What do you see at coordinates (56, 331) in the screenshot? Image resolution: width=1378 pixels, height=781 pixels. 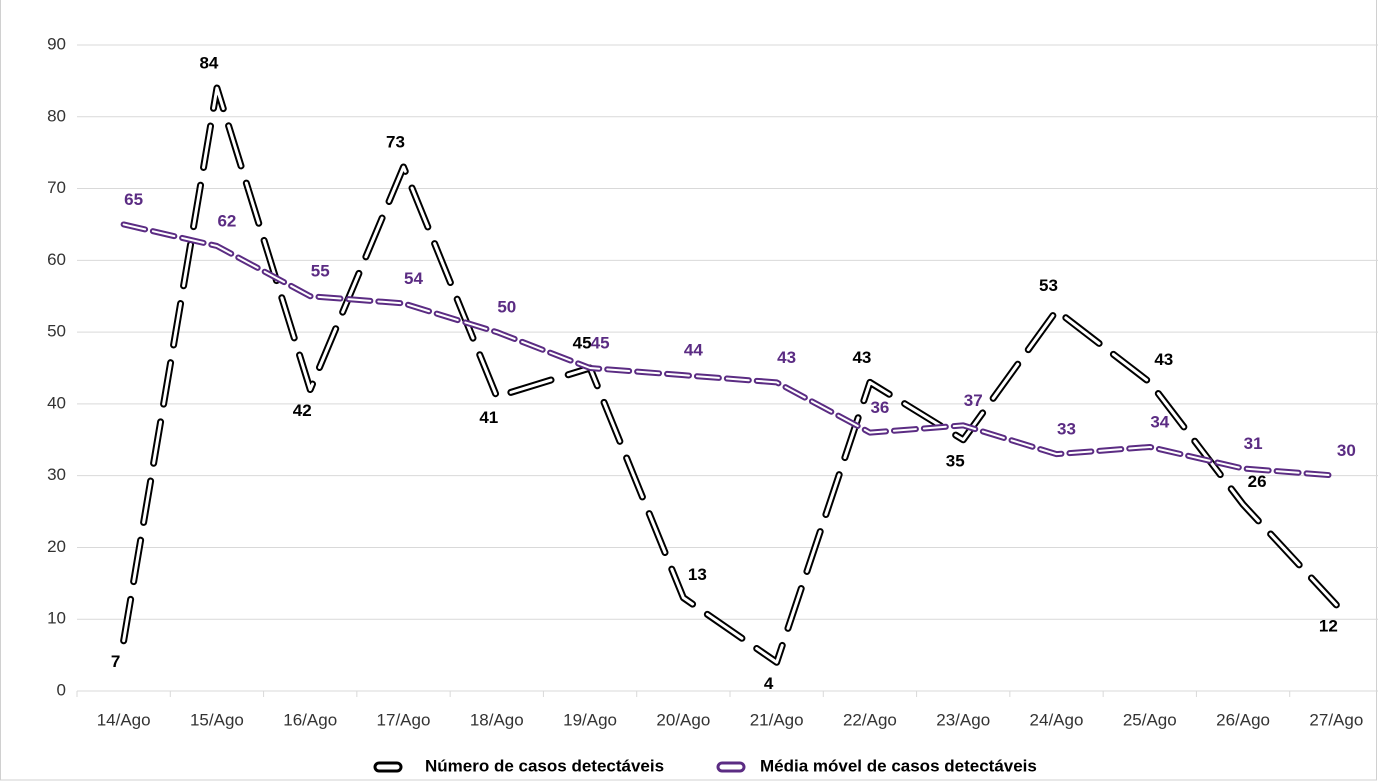 I see `y-tick-label: 50` at bounding box center [56, 331].